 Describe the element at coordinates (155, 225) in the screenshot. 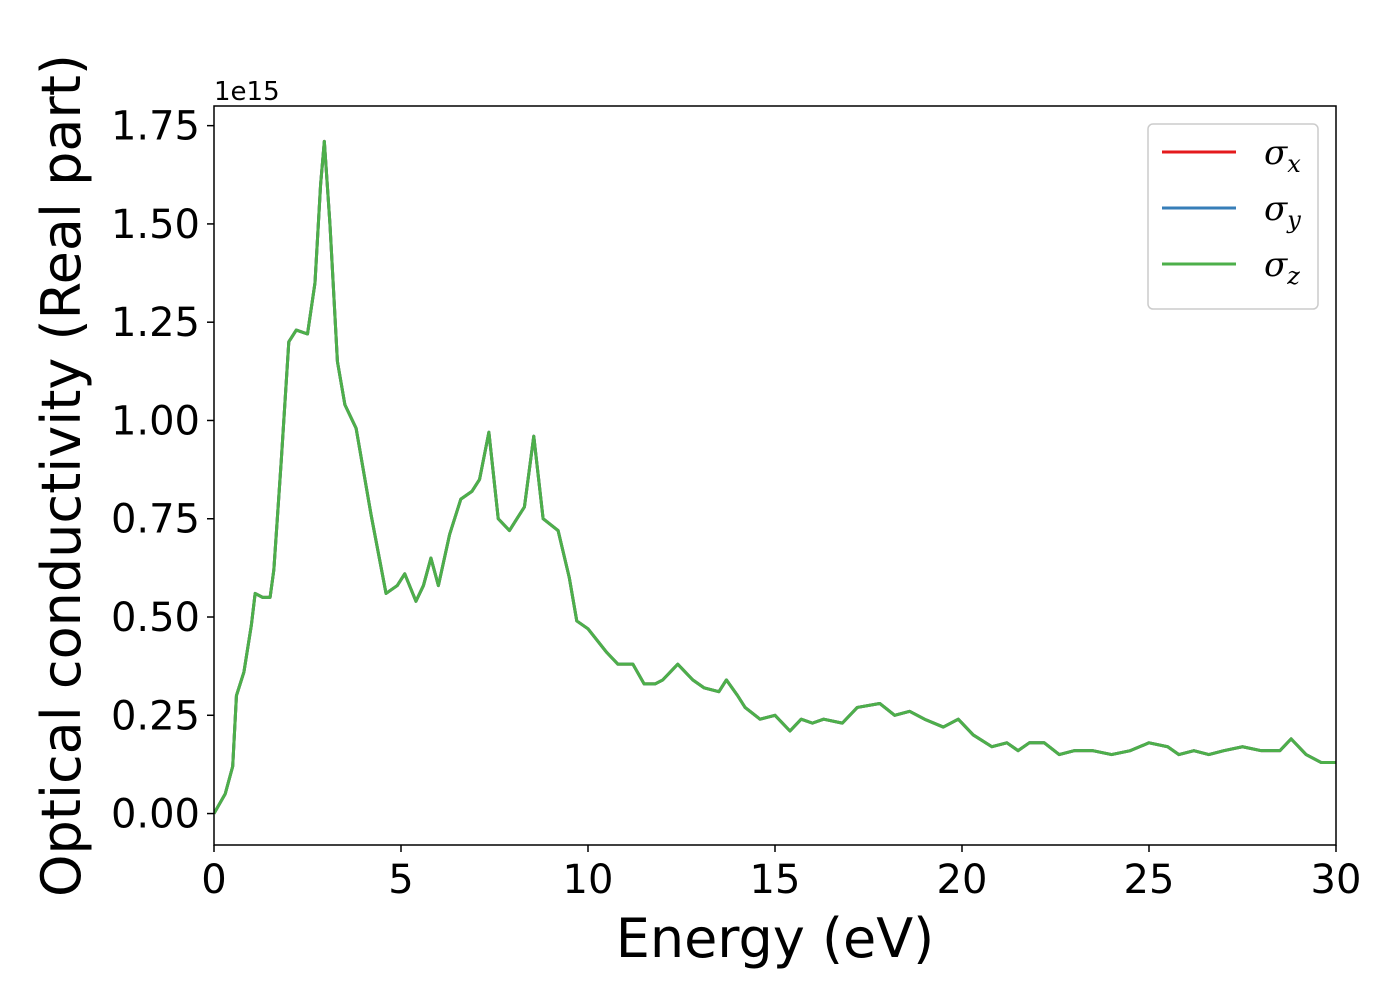

I see `y-tick-label: 1.50` at that location.